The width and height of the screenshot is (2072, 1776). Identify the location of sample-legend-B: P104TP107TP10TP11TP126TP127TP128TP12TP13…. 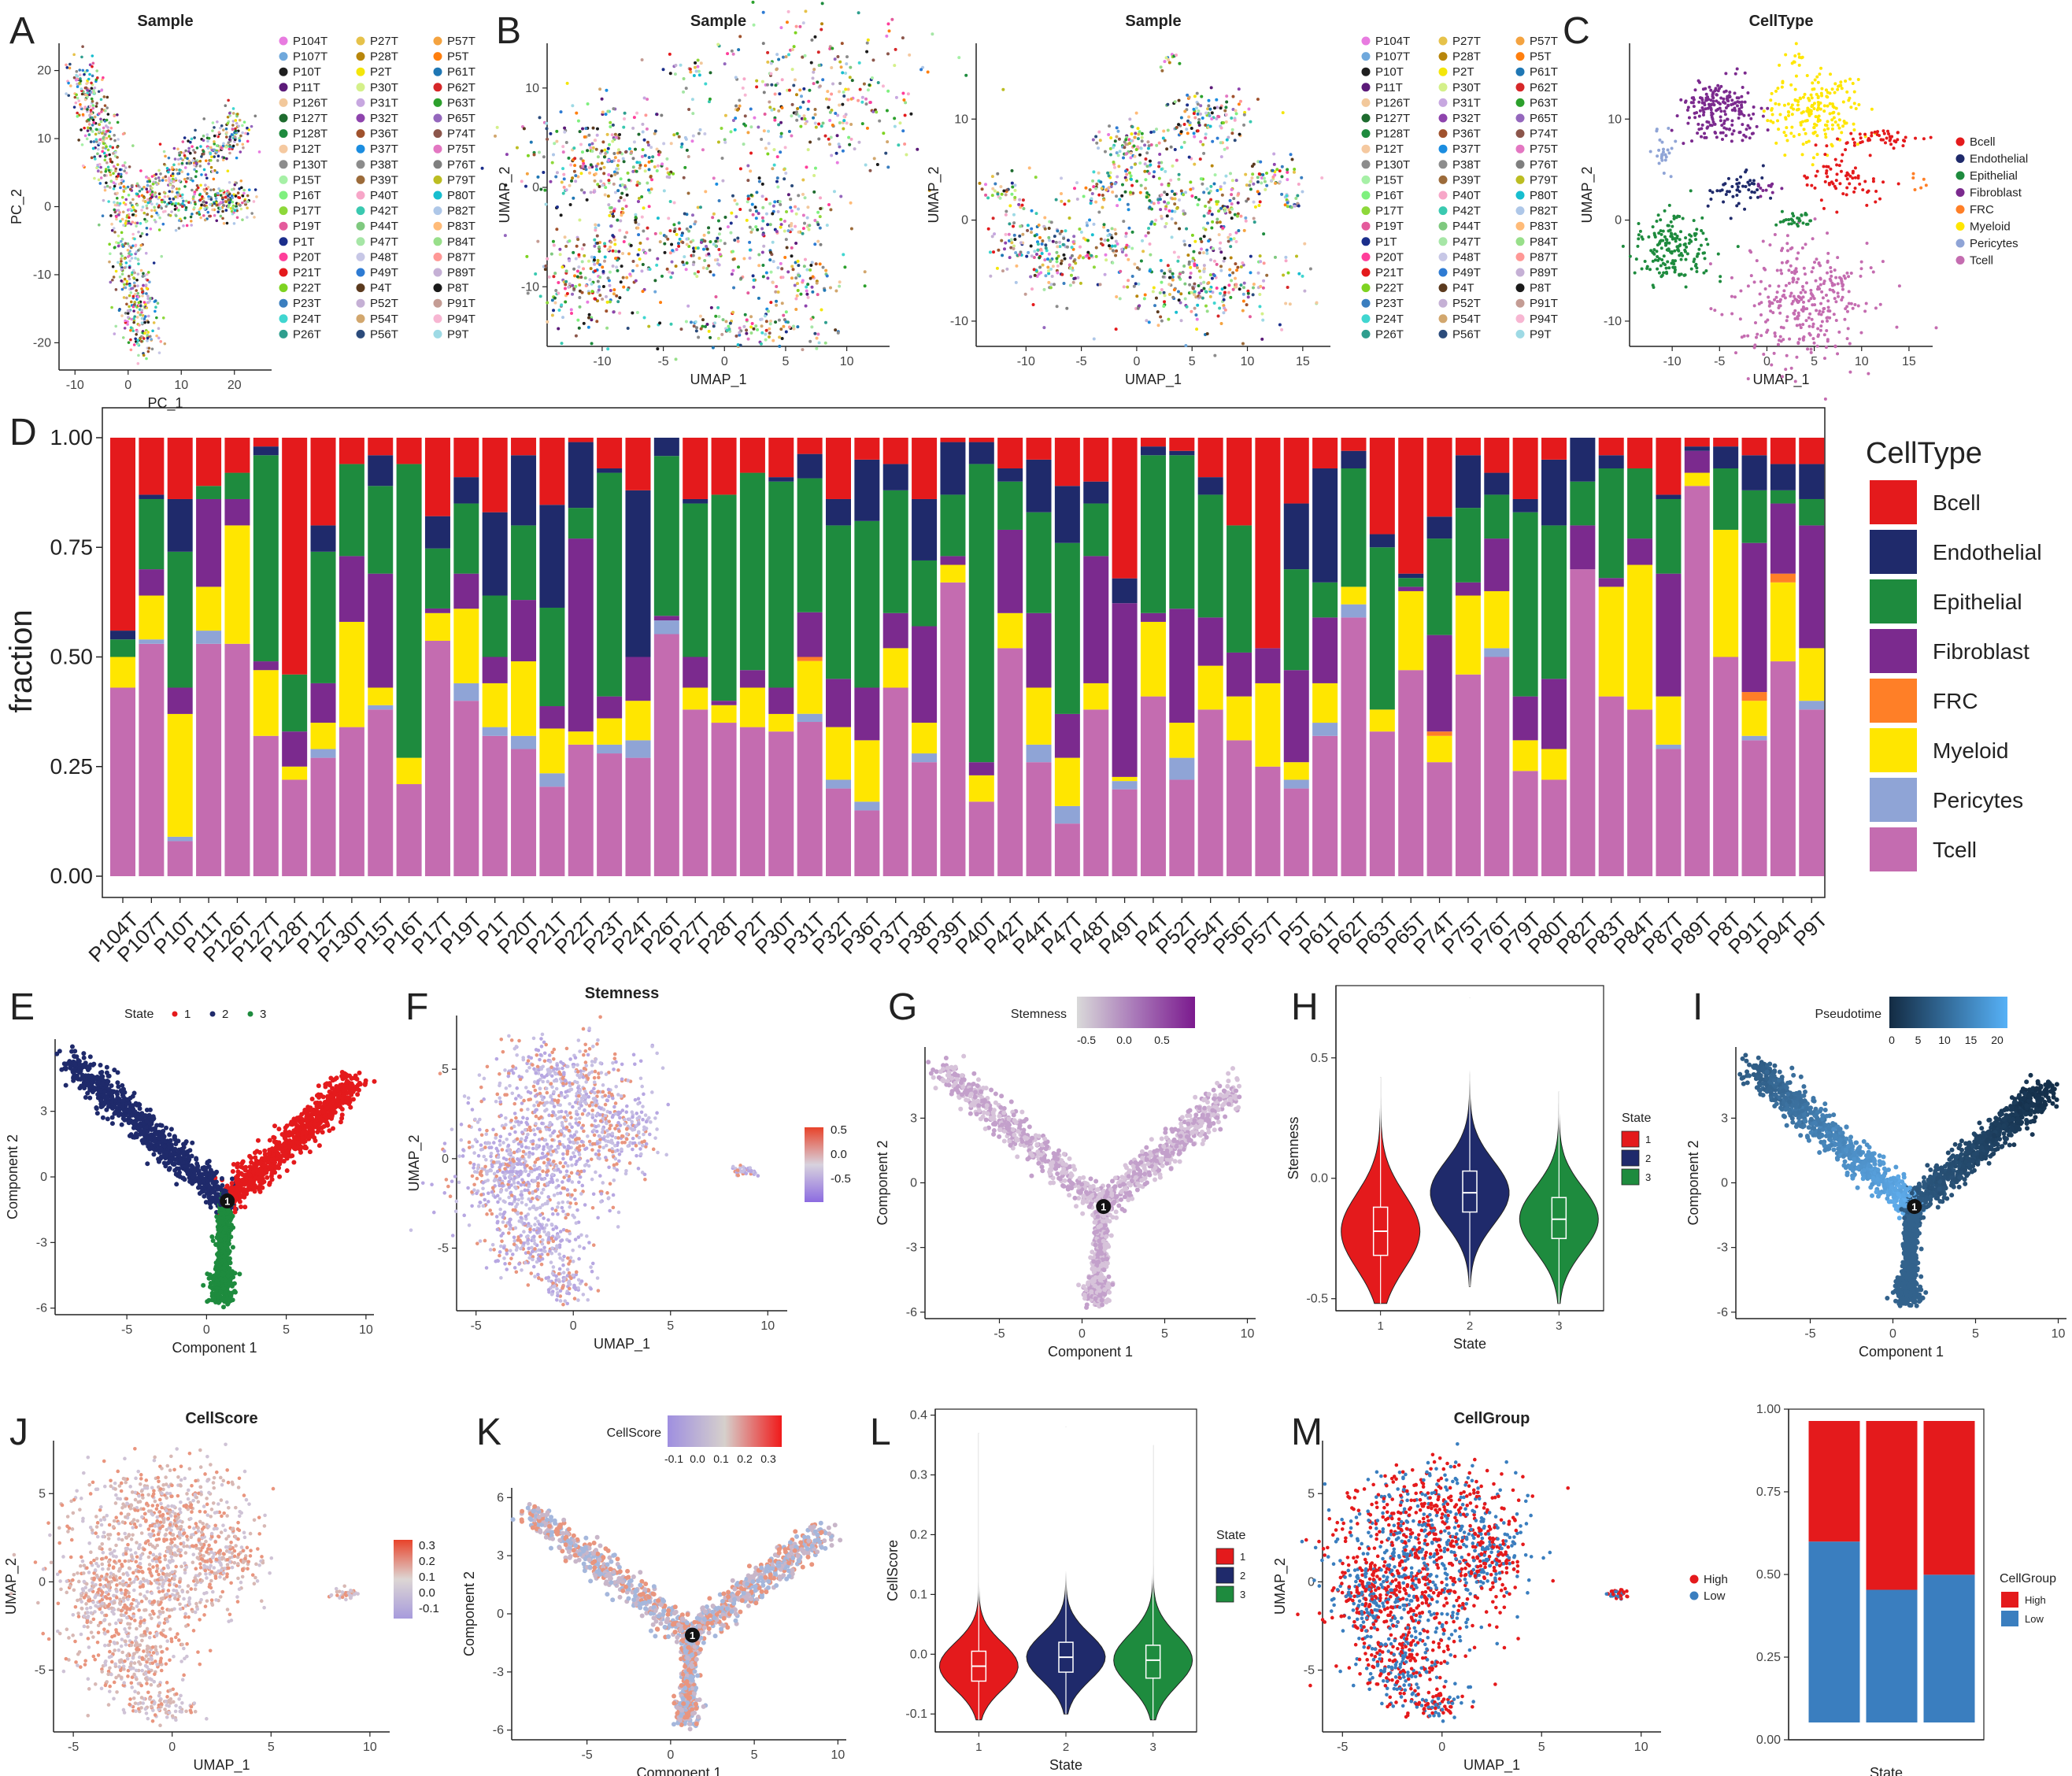
(1459, 188).